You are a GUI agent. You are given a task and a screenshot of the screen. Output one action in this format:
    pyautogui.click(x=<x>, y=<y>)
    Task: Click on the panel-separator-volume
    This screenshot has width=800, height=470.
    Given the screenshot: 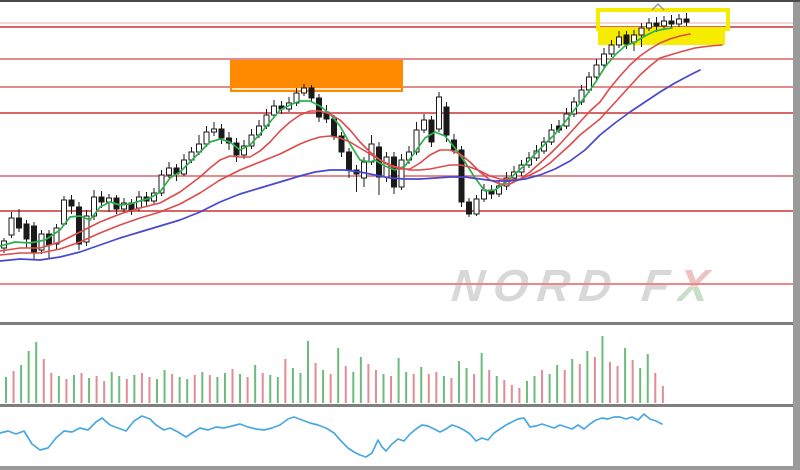 What is the action you would take?
    pyautogui.click(x=396, y=323)
    